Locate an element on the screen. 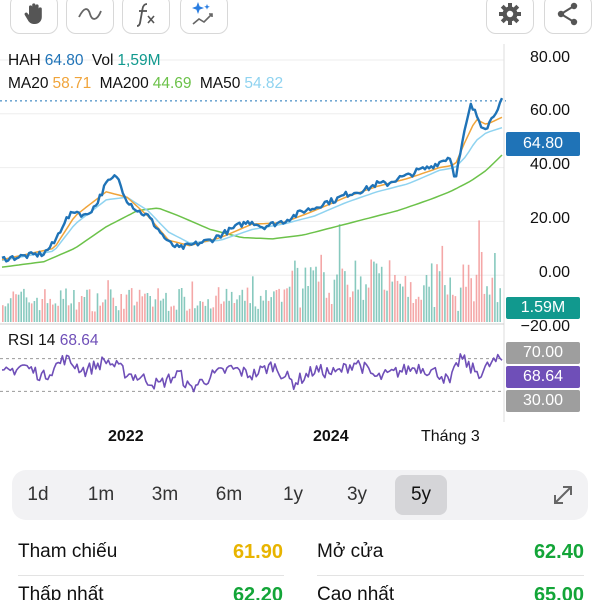 This screenshot has height=600, width=600. volume-tag: 1.59M is located at coordinates (543, 308).